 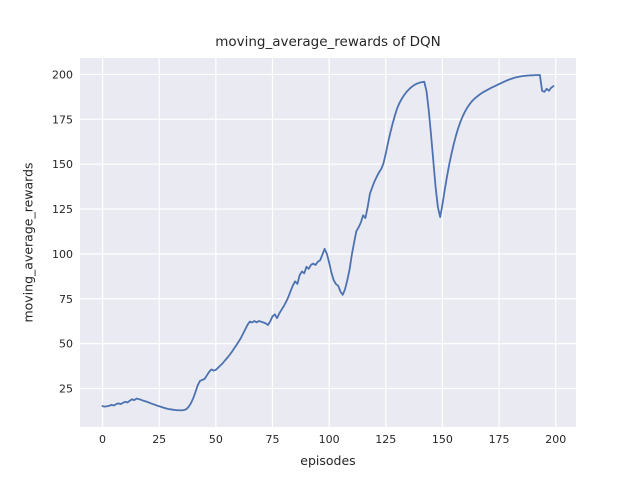 What do you see at coordinates (216, 439) in the screenshot?
I see `x-tick-label: 50` at bounding box center [216, 439].